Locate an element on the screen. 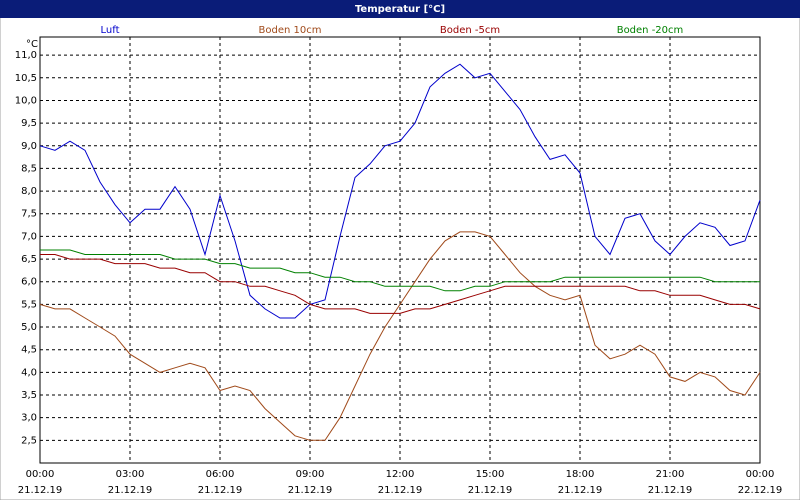 This screenshot has height=500, width=800. y-tick-label: 2,5 is located at coordinates (29, 440).